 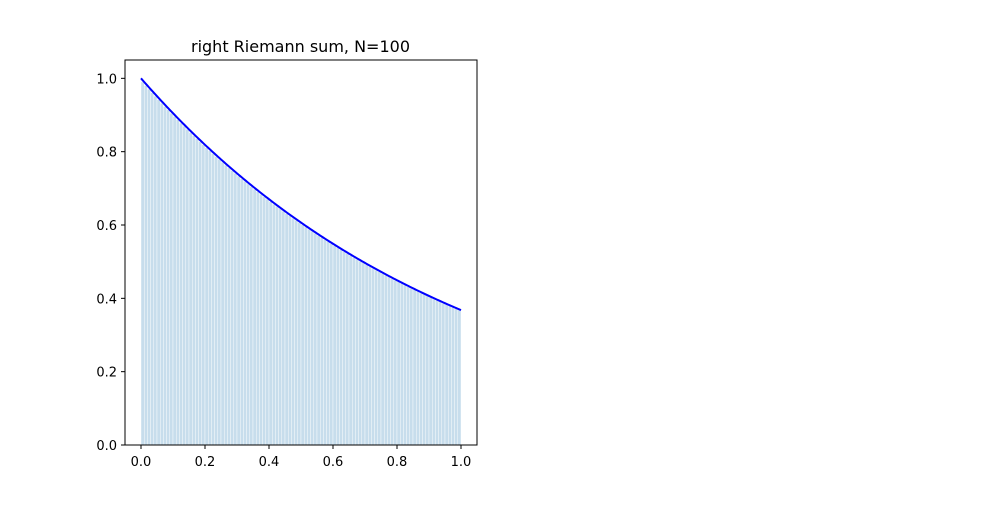 What do you see at coordinates (333, 462) in the screenshot?
I see `x-tick-label: 0.6` at bounding box center [333, 462].